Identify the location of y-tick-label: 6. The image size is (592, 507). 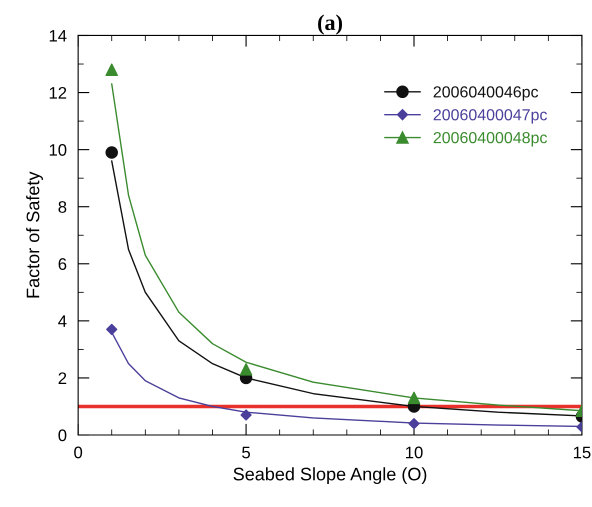
(62, 264).